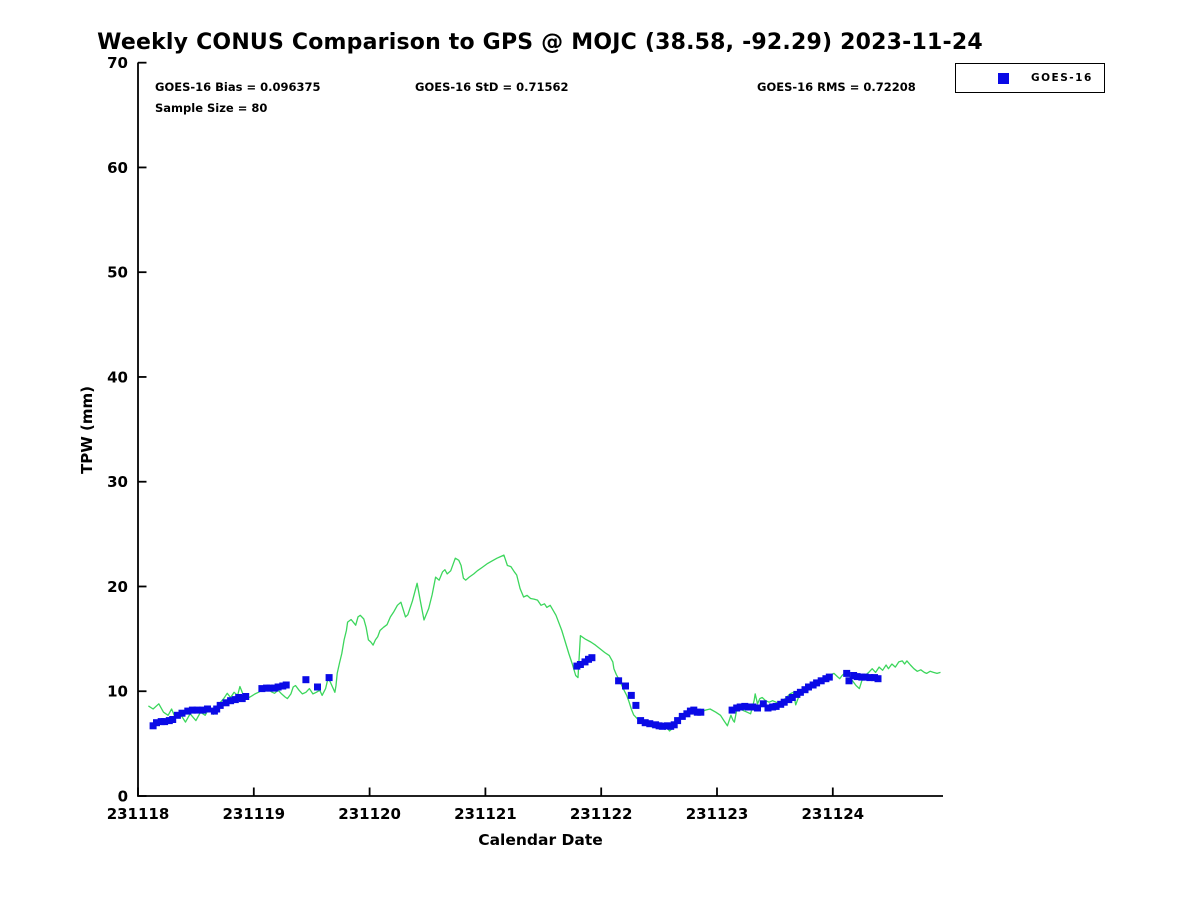 The height and width of the screenshot is (900, 1200). I want to click on x-tick-label: 231118, so click(138, 814).